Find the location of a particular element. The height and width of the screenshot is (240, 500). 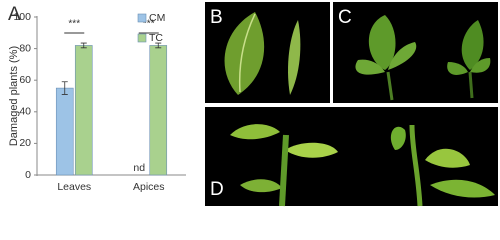

photo-b is located at coordinates (267, 52).